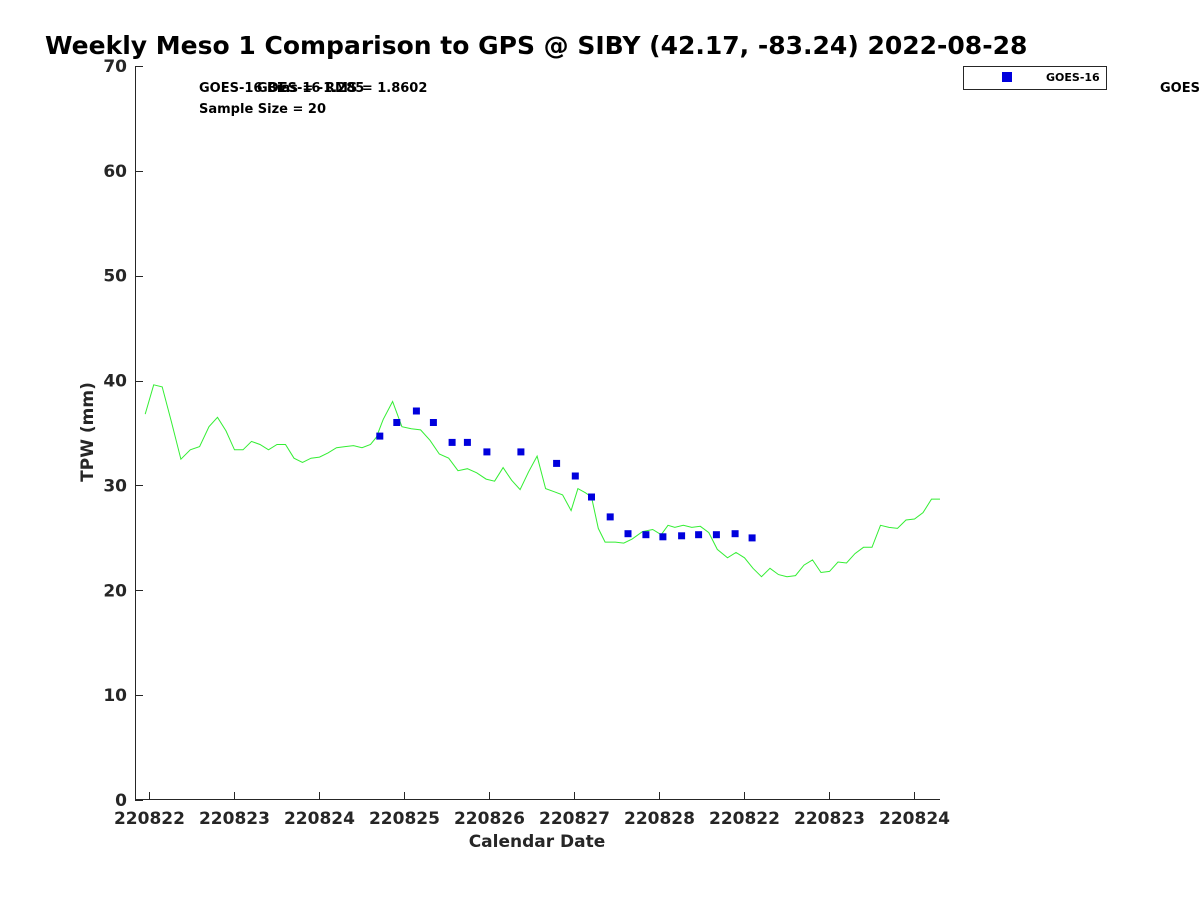 The height and width of the screenshot is (900, 1200). I want to click on legend: GOES-16, so click(1035, 78).